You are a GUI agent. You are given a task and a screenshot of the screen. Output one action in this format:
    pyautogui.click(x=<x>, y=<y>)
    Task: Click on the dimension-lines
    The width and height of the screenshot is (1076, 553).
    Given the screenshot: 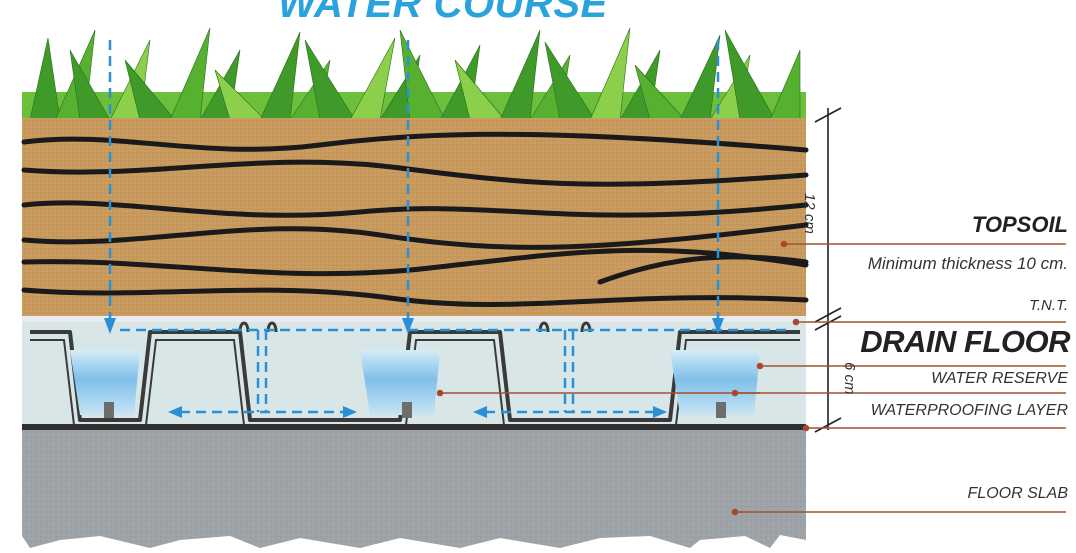 What is the action you would take?
    pyautogui.click(x=828, y=270)
    